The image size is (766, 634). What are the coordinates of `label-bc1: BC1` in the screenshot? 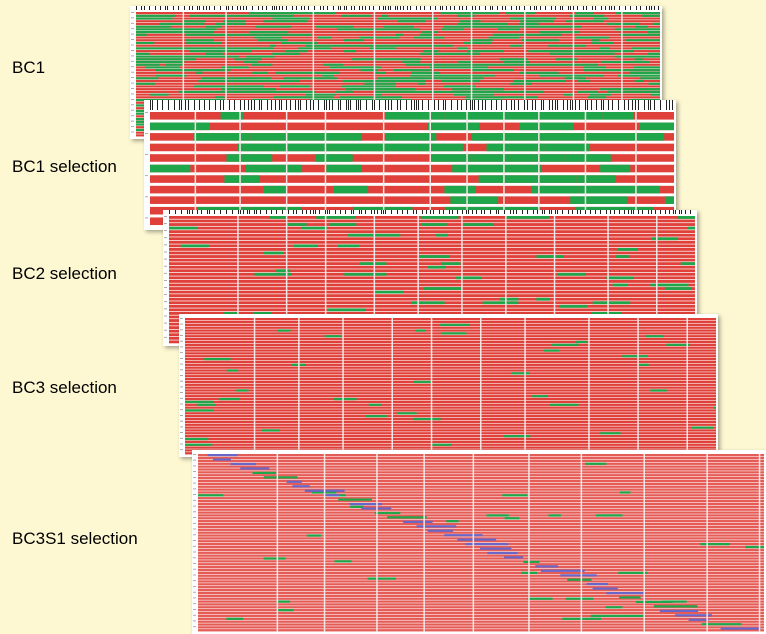 It's located at (29, 67).